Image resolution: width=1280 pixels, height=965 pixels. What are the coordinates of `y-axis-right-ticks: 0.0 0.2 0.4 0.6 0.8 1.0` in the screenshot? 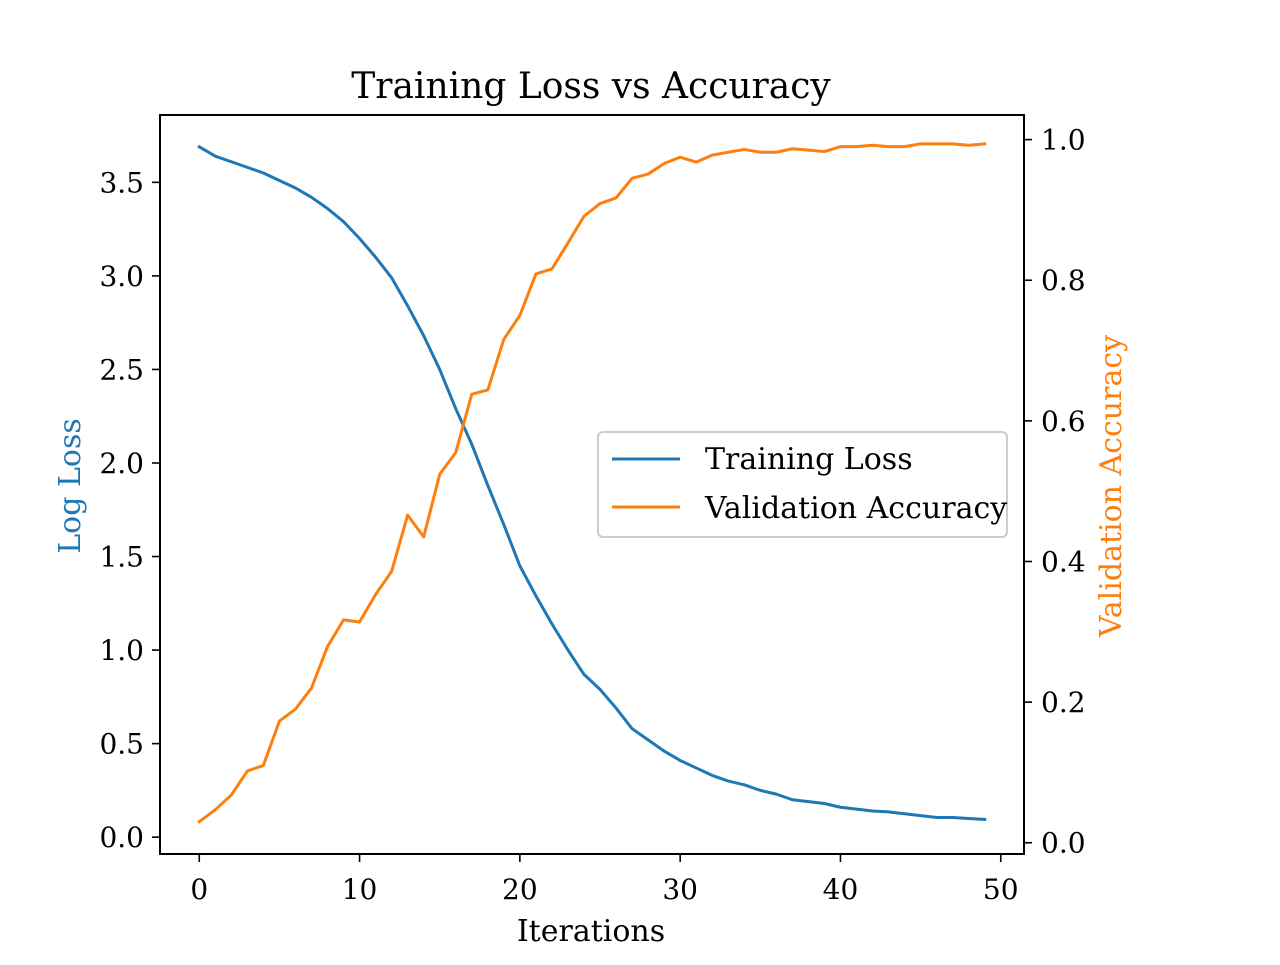 It's located at (1055, 492).